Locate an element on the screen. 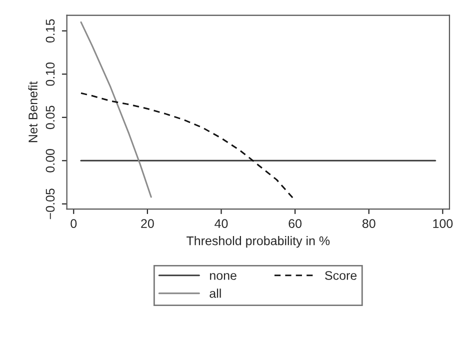  y-tick-label: 0.00 is located at coordinates (50, 160).